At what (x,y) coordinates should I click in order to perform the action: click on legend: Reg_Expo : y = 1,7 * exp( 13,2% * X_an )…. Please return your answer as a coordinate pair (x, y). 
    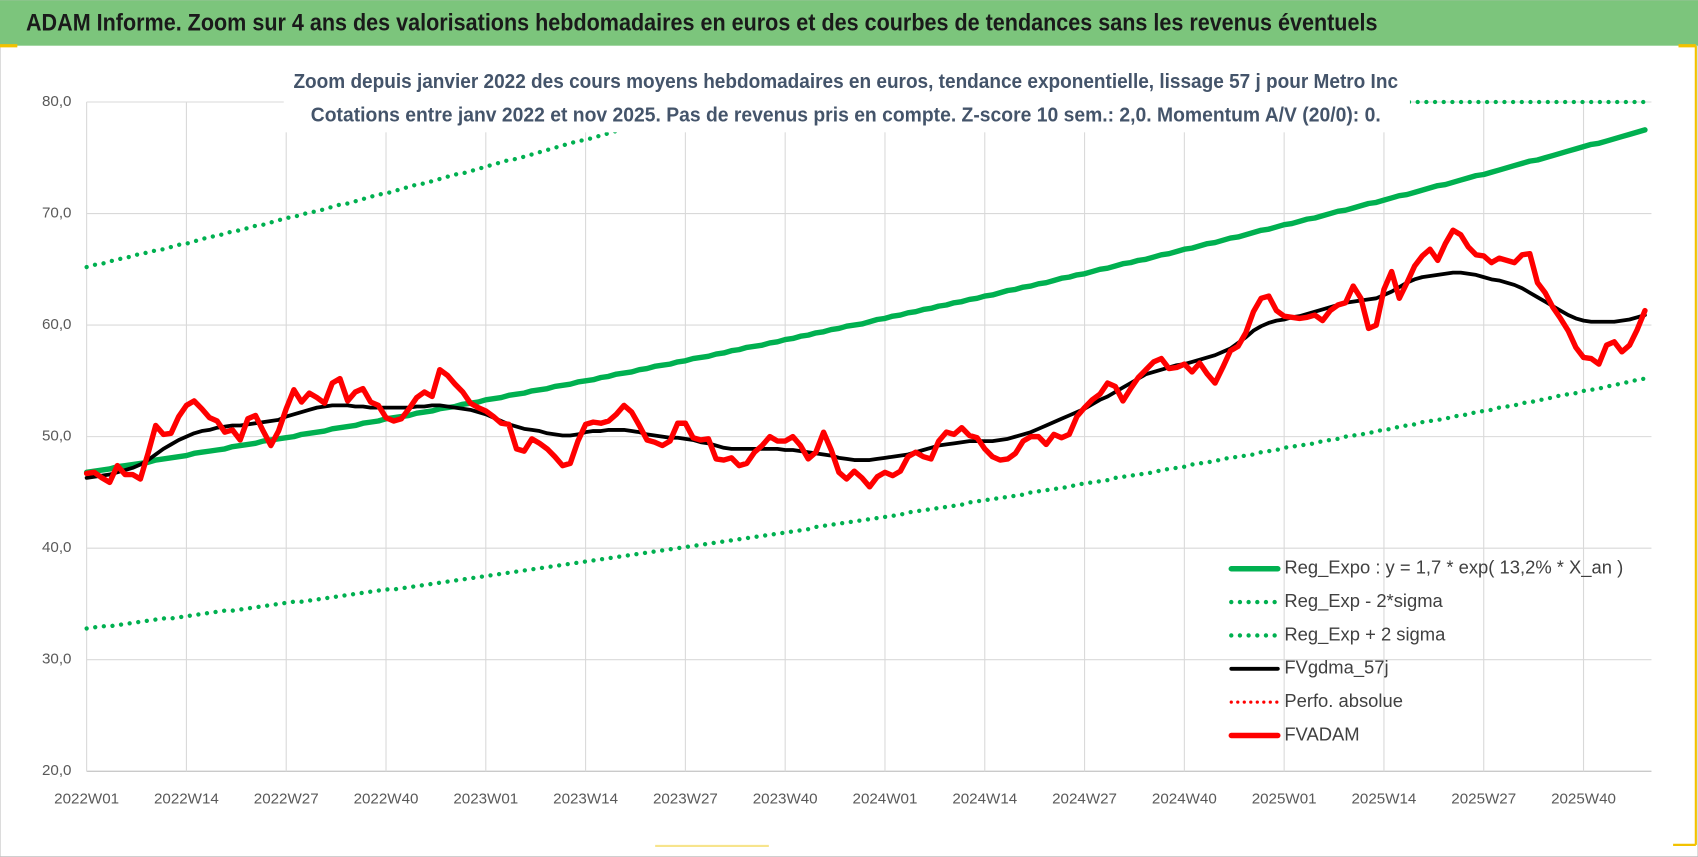
    Looking at the image, I should click on (1425, 650).